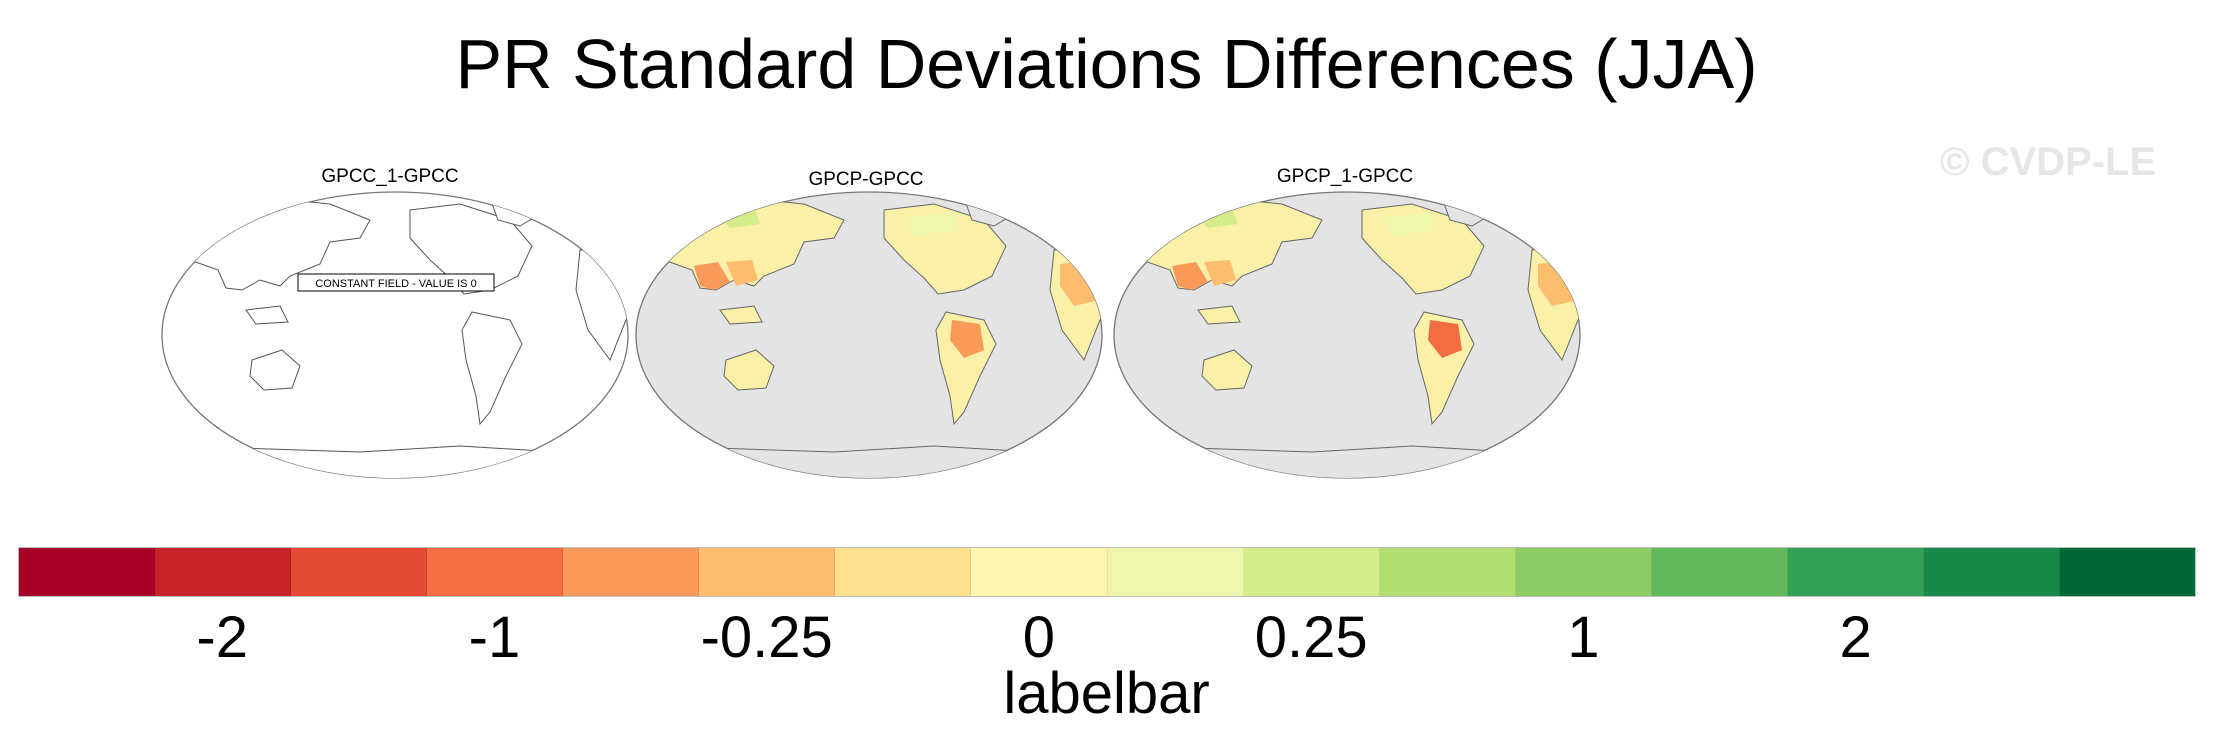  What do you see at coordinates (1106, 64) in the screenshot?
I see `figure-title: PR Standard Deviations Differences (JJA)` at bounding box center [1106, 64].